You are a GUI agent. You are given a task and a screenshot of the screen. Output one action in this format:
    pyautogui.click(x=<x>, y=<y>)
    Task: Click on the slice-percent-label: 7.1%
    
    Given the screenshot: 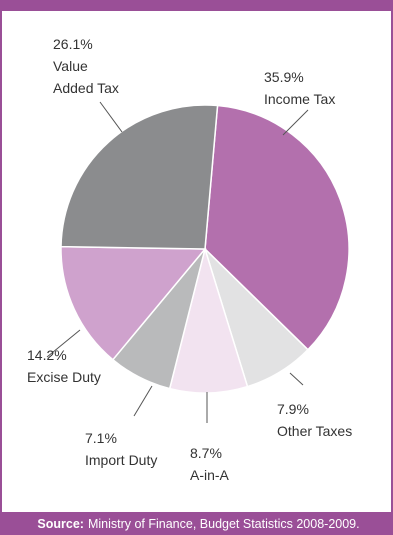 What is the action you would take?
    pyautogui.click(x=101, y=438)
    